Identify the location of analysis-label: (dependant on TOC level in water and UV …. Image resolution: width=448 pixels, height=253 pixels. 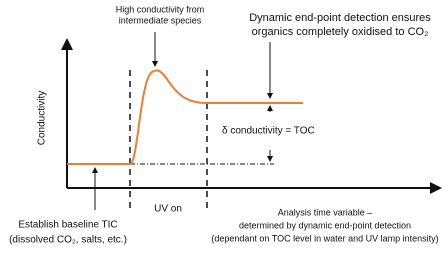
(324, 238).